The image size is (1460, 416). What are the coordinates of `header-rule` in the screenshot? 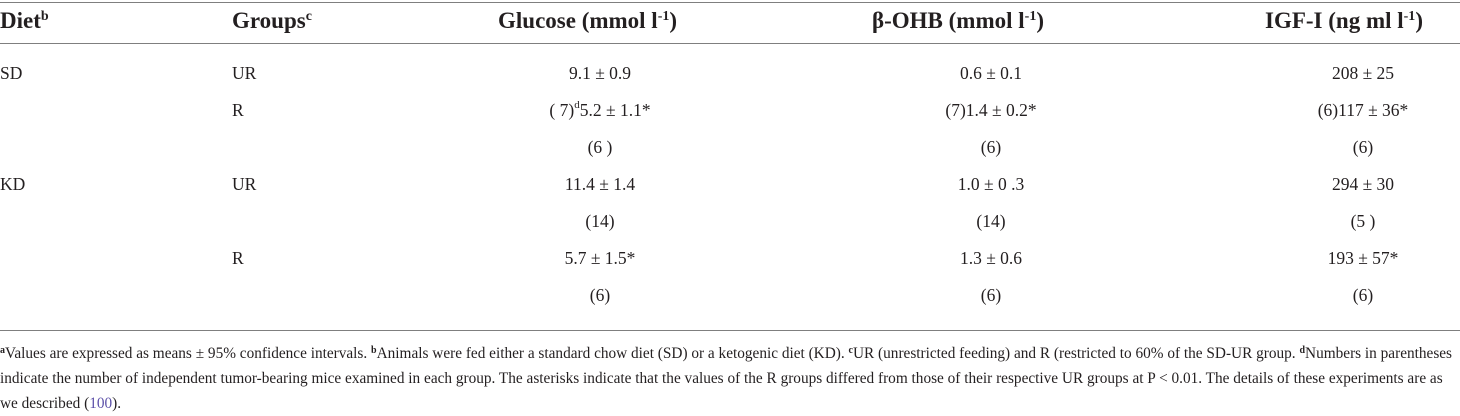 It's located at (730, 43).